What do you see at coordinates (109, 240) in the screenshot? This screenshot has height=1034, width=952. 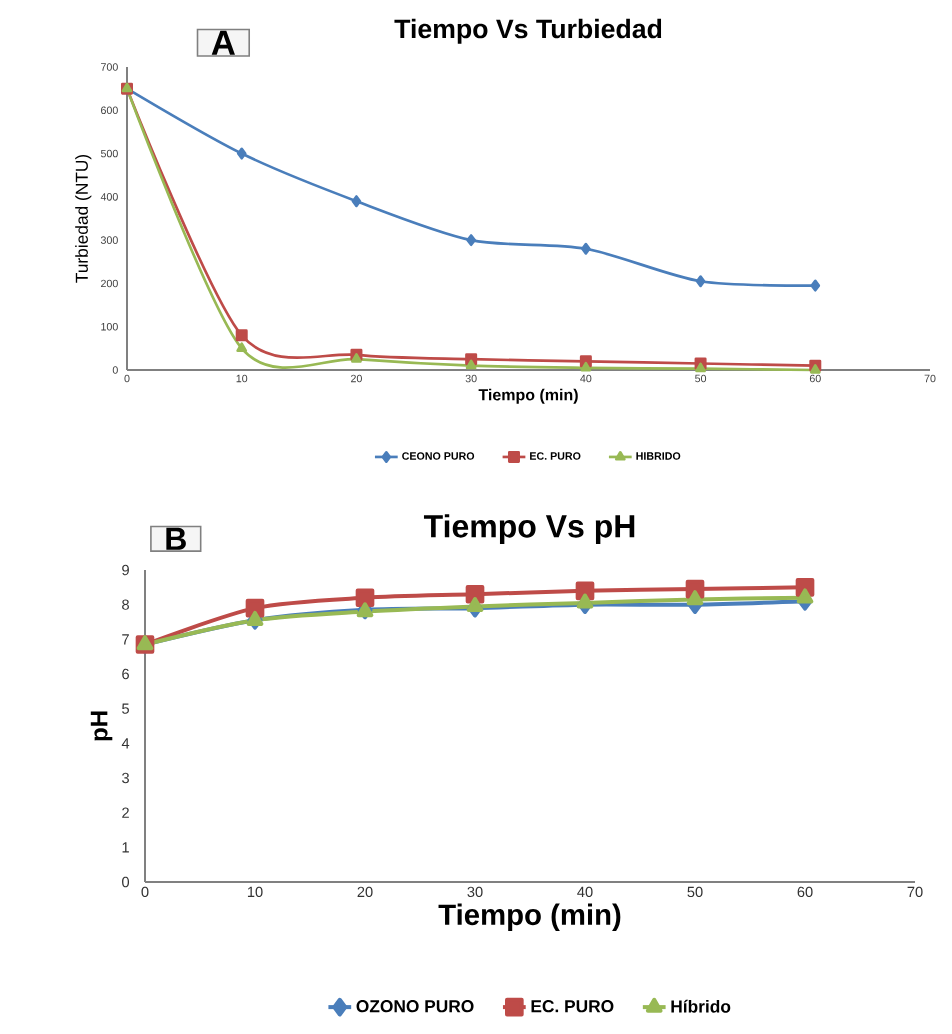 I see `y-tick-label: 300` at bounding box center [109, 240].